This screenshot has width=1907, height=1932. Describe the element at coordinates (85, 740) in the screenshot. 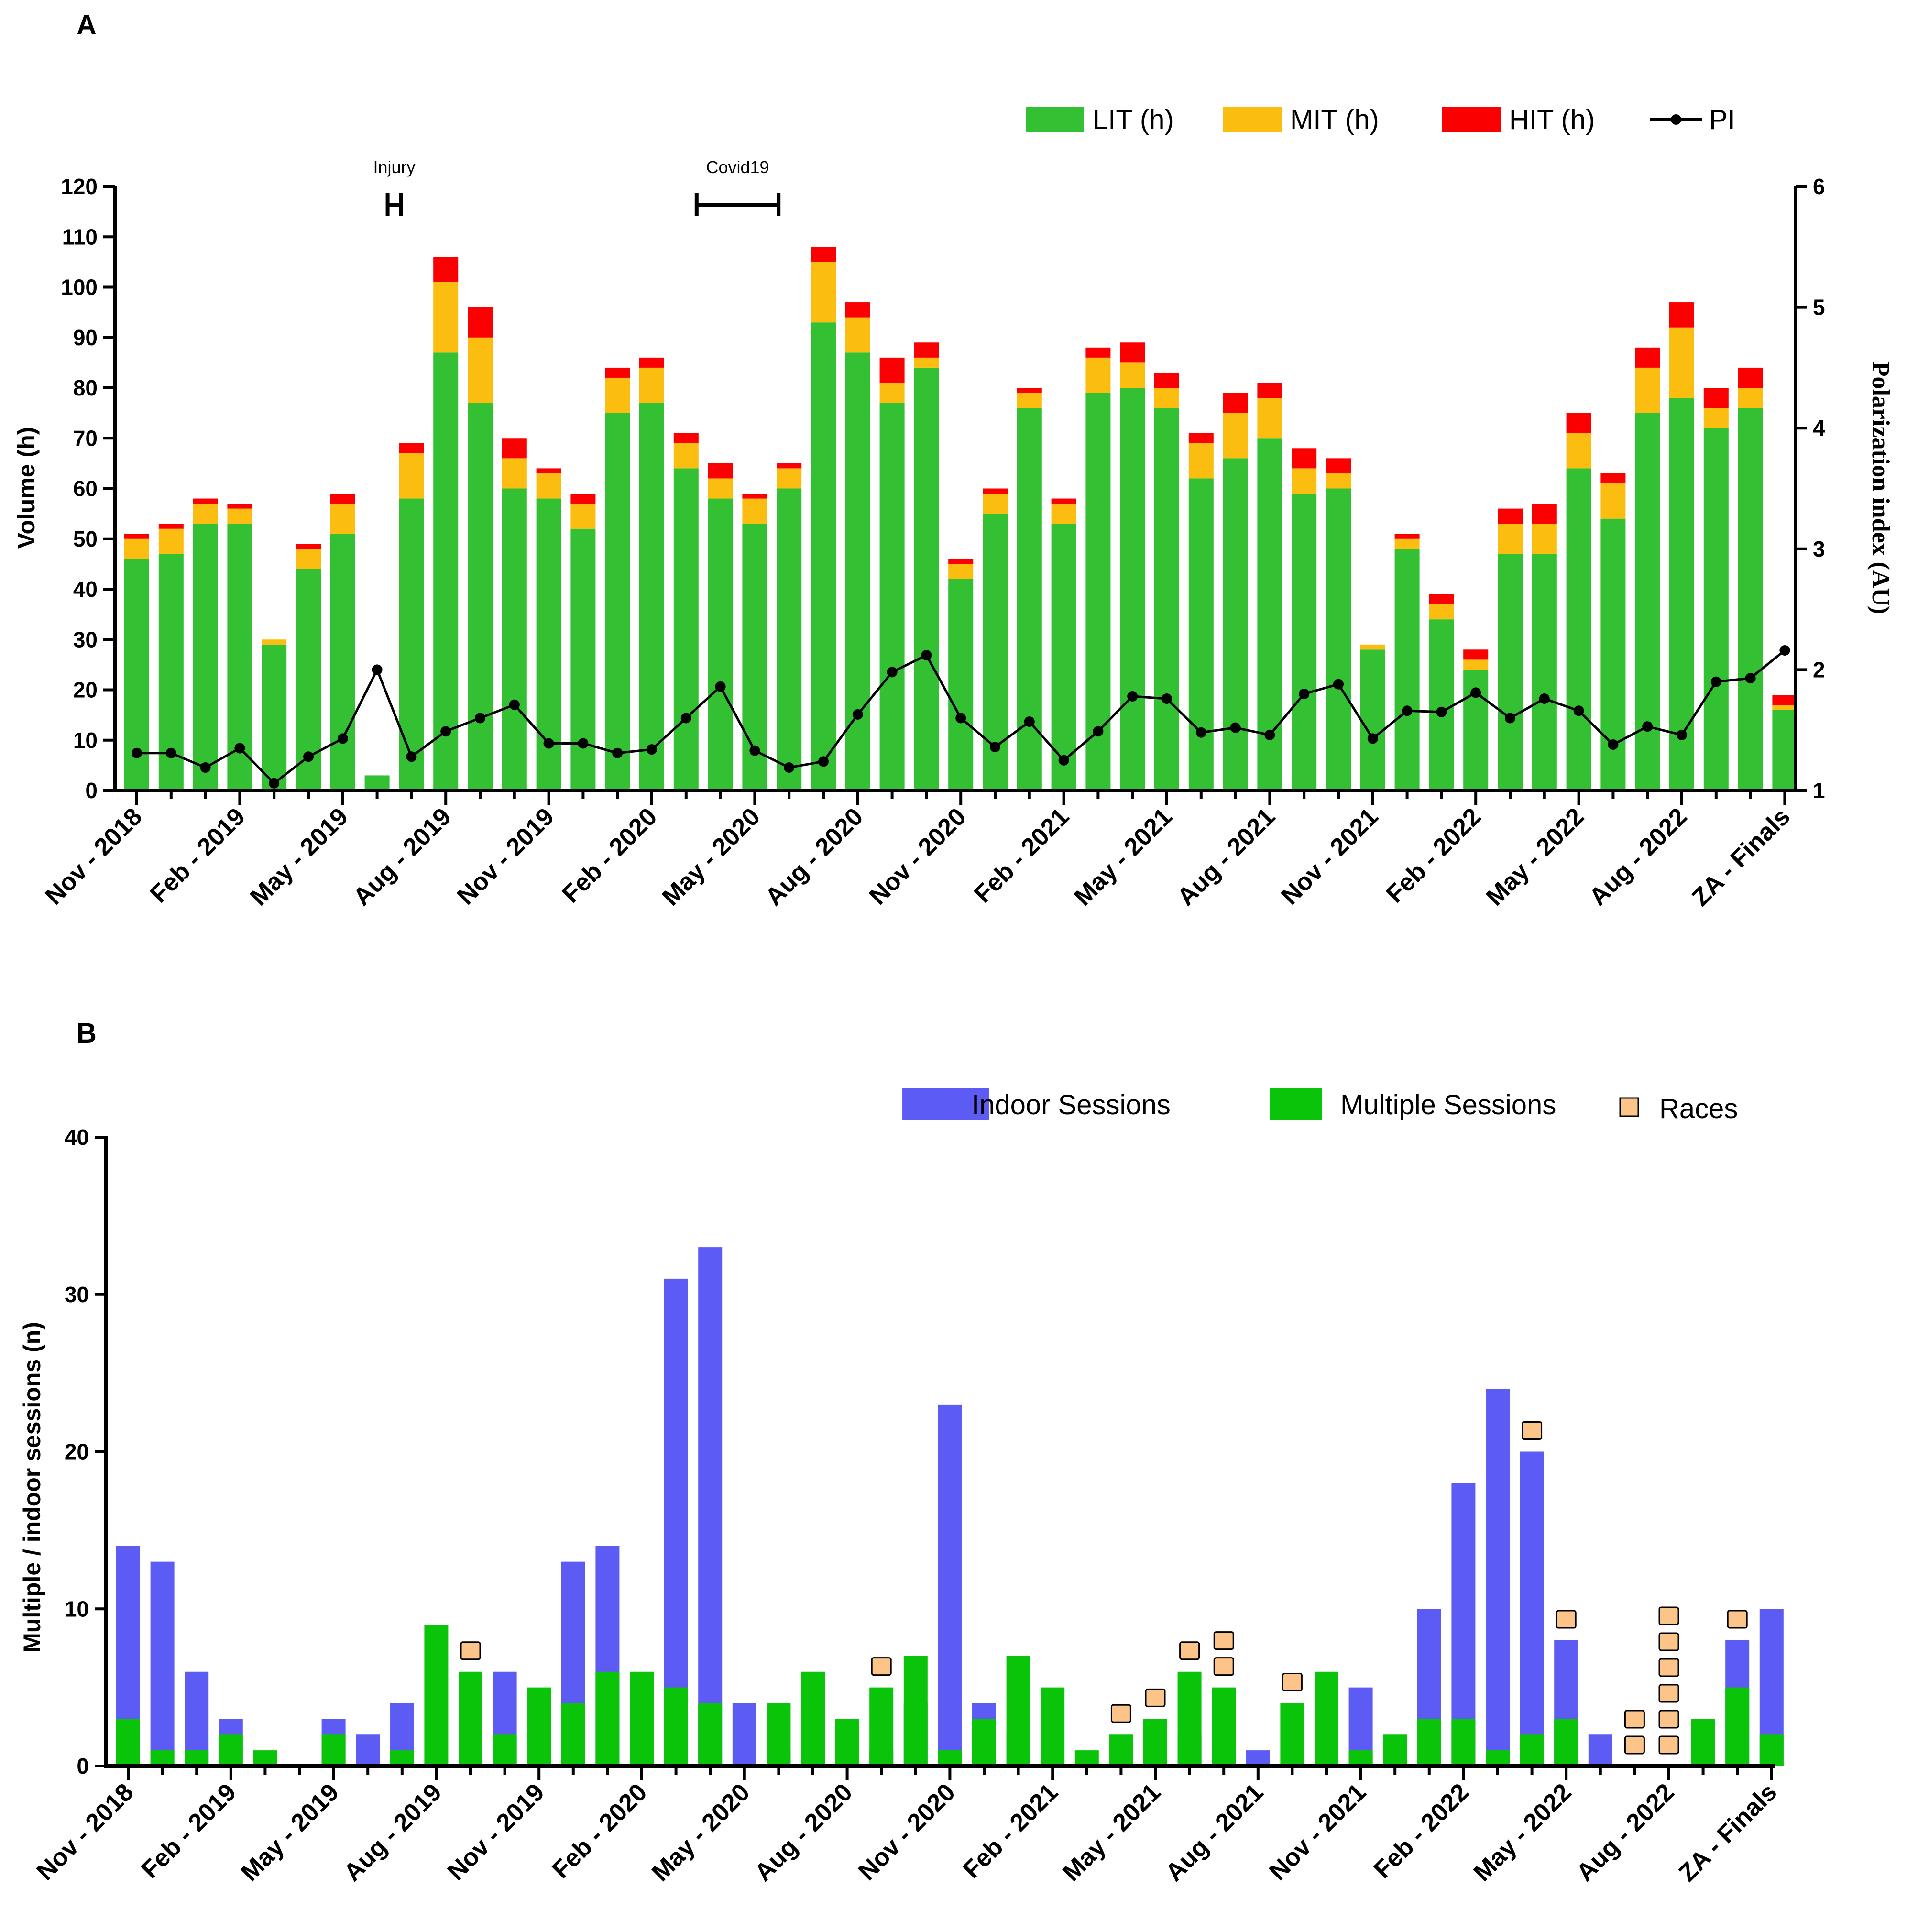

I see `y-tick-label: 10` at that location.